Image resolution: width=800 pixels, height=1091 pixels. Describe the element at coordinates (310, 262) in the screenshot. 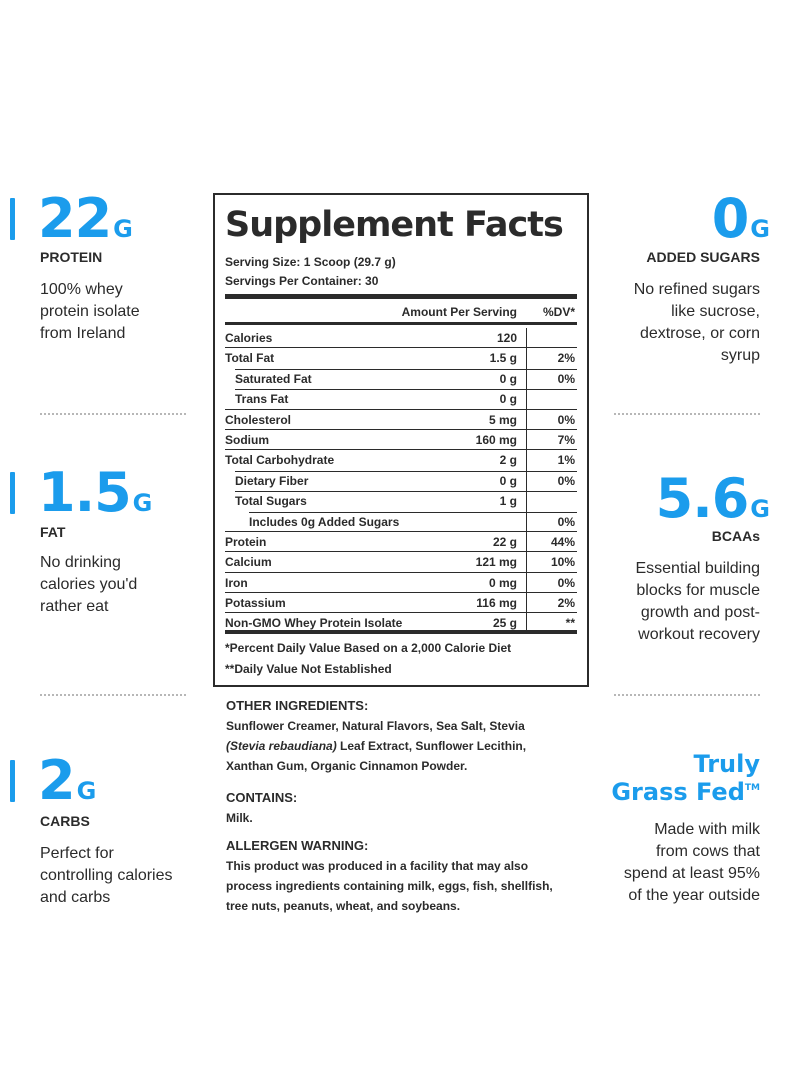

I see `serving-size: Serving Size: 1 Scoop (29.7 g)` at that location.